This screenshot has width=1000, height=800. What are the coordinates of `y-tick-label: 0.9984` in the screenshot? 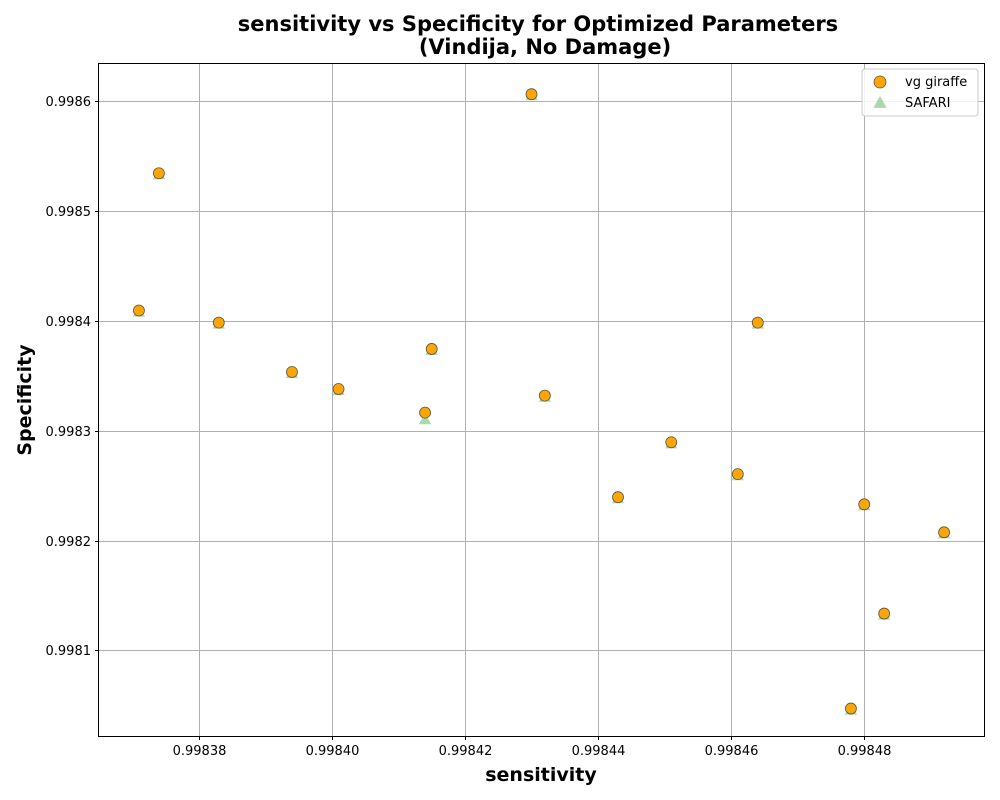 It's located at (69, 322).